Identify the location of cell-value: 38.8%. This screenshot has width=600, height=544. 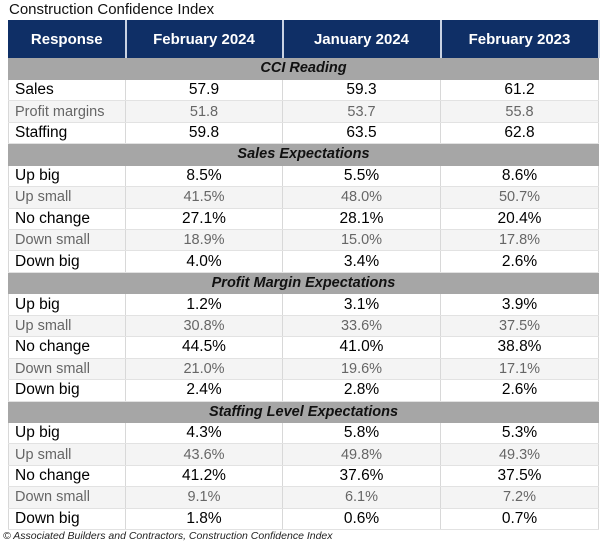
(519, 347).